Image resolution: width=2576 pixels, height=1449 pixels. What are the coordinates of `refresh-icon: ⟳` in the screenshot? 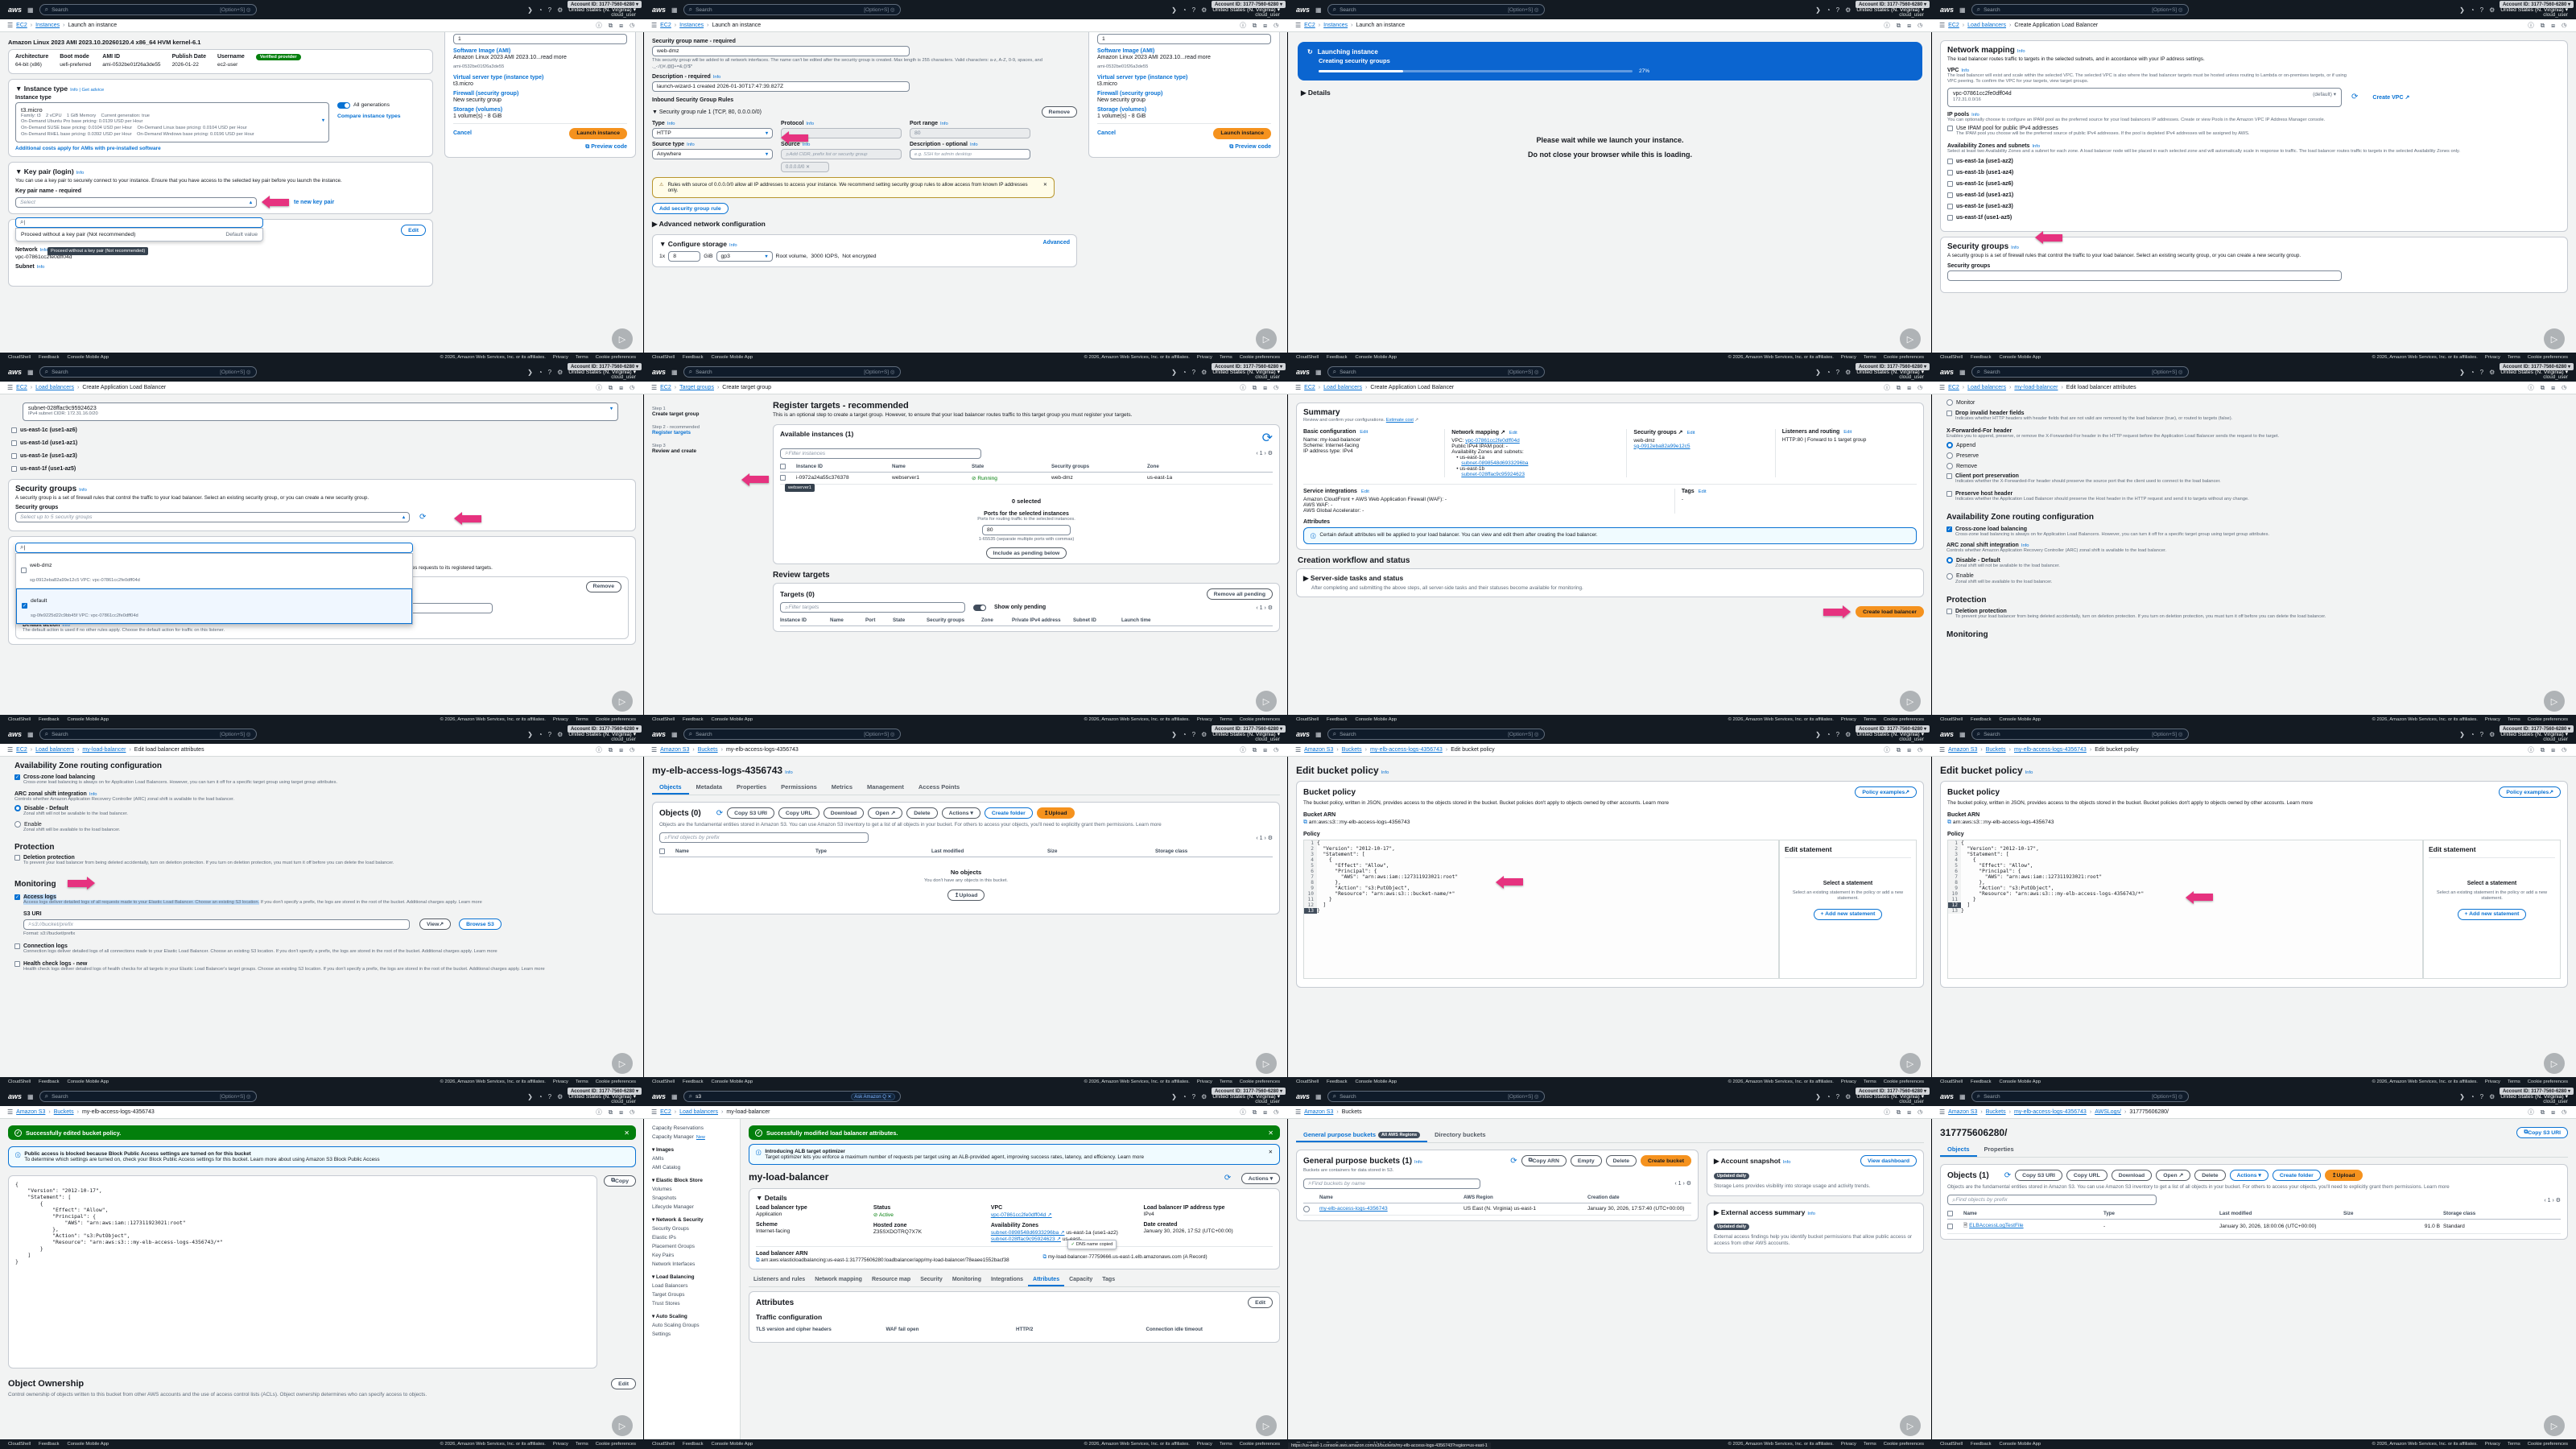 It's located at (2355, 97).